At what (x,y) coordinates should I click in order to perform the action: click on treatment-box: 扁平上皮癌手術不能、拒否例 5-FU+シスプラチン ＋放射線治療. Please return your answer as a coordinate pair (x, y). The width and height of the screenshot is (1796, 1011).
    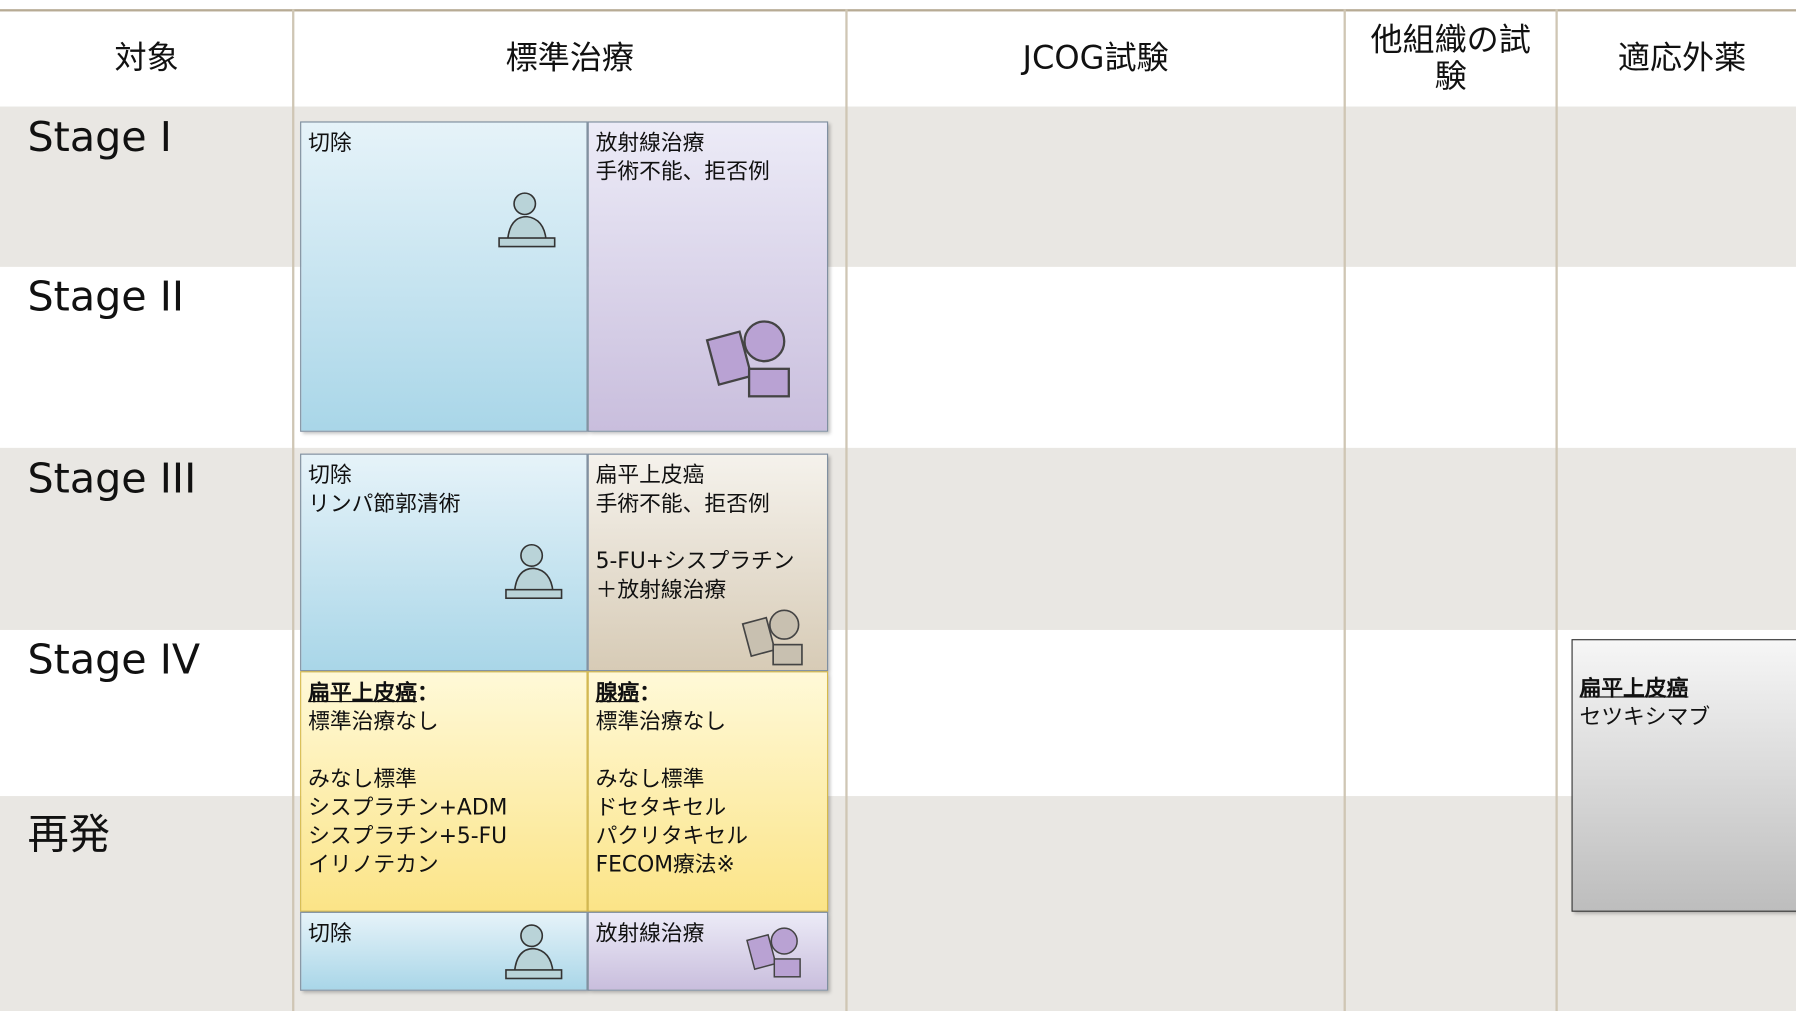
    Looking at the image, I should click on (708, 562).